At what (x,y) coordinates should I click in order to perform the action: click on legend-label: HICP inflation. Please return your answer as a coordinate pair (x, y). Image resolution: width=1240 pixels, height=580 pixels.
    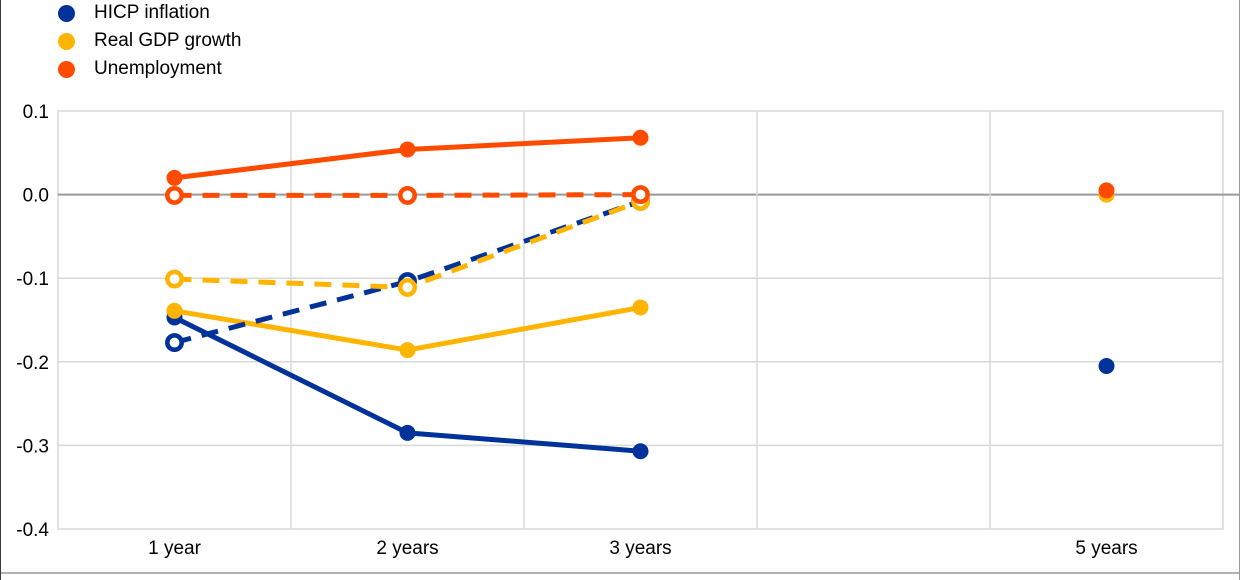
    Looking at the image, I should click on (152, 12).